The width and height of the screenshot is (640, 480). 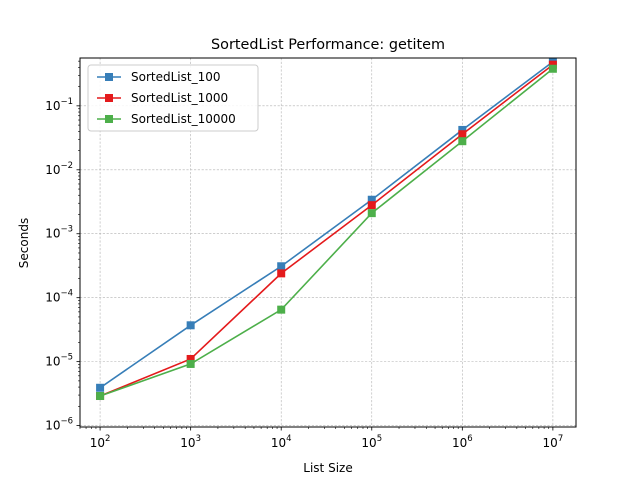 What do you see at coordinates (179, 98) in the screenshot?
I see `legend-label-1: SortedList_1000` at bounding box center [179, 98].